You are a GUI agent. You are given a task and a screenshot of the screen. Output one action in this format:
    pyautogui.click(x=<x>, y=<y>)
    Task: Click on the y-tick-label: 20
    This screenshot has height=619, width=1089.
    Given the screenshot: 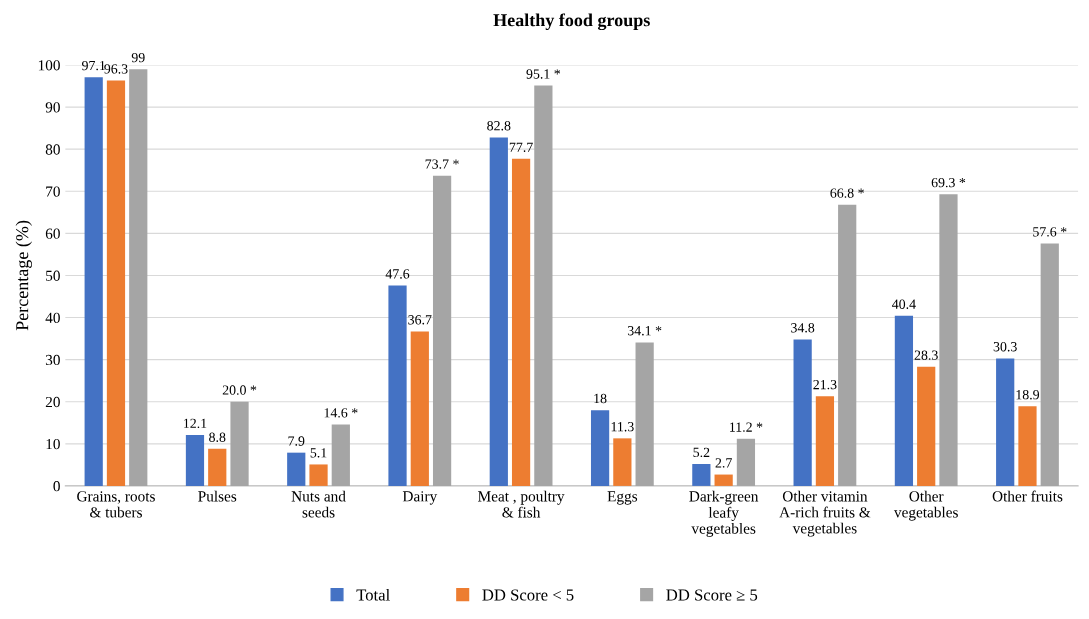 What is the action you would take?
    pyautogui.click(x=52, y=402)
    